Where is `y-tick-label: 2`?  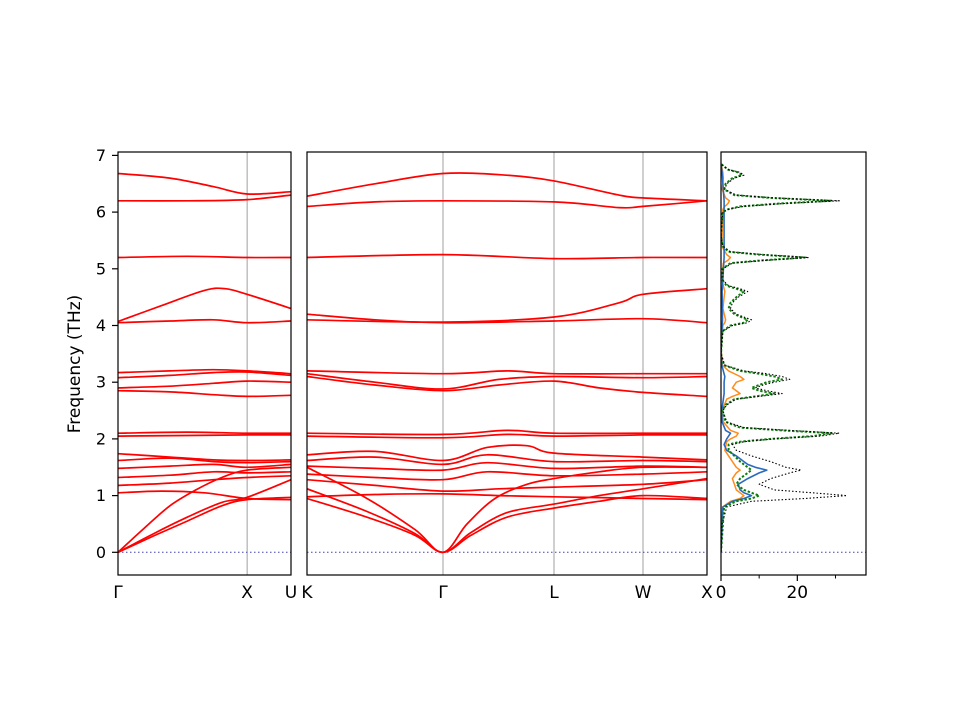
y-tick-label: 2 is located at coordinates (101, 438).